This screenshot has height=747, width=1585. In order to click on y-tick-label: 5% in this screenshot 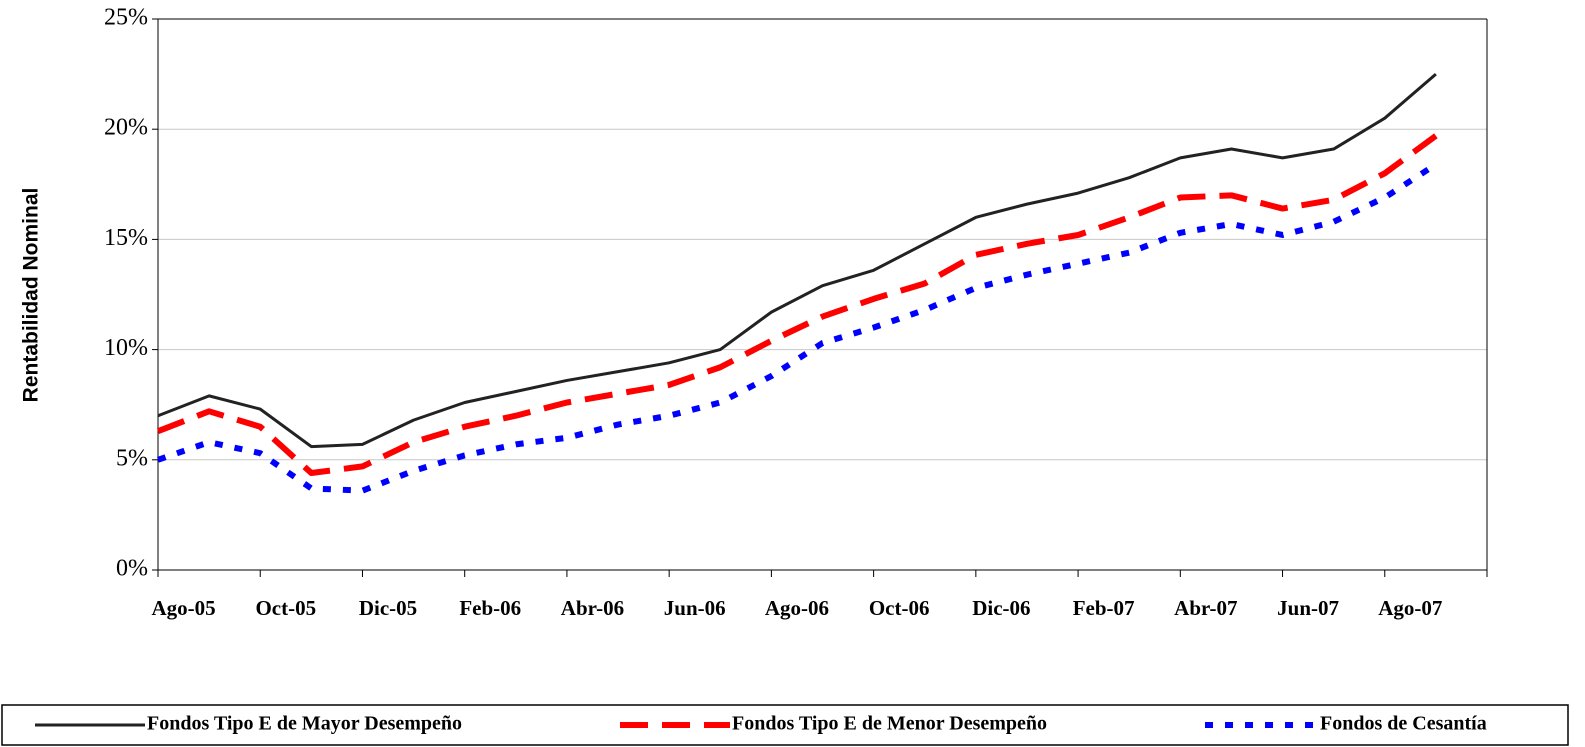, I will do `click(132, 458)`.